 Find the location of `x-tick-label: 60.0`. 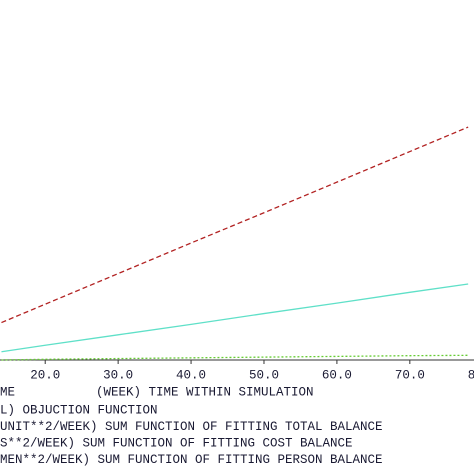

x-tick-label: 60.0 is located at coordinates (337, 375).